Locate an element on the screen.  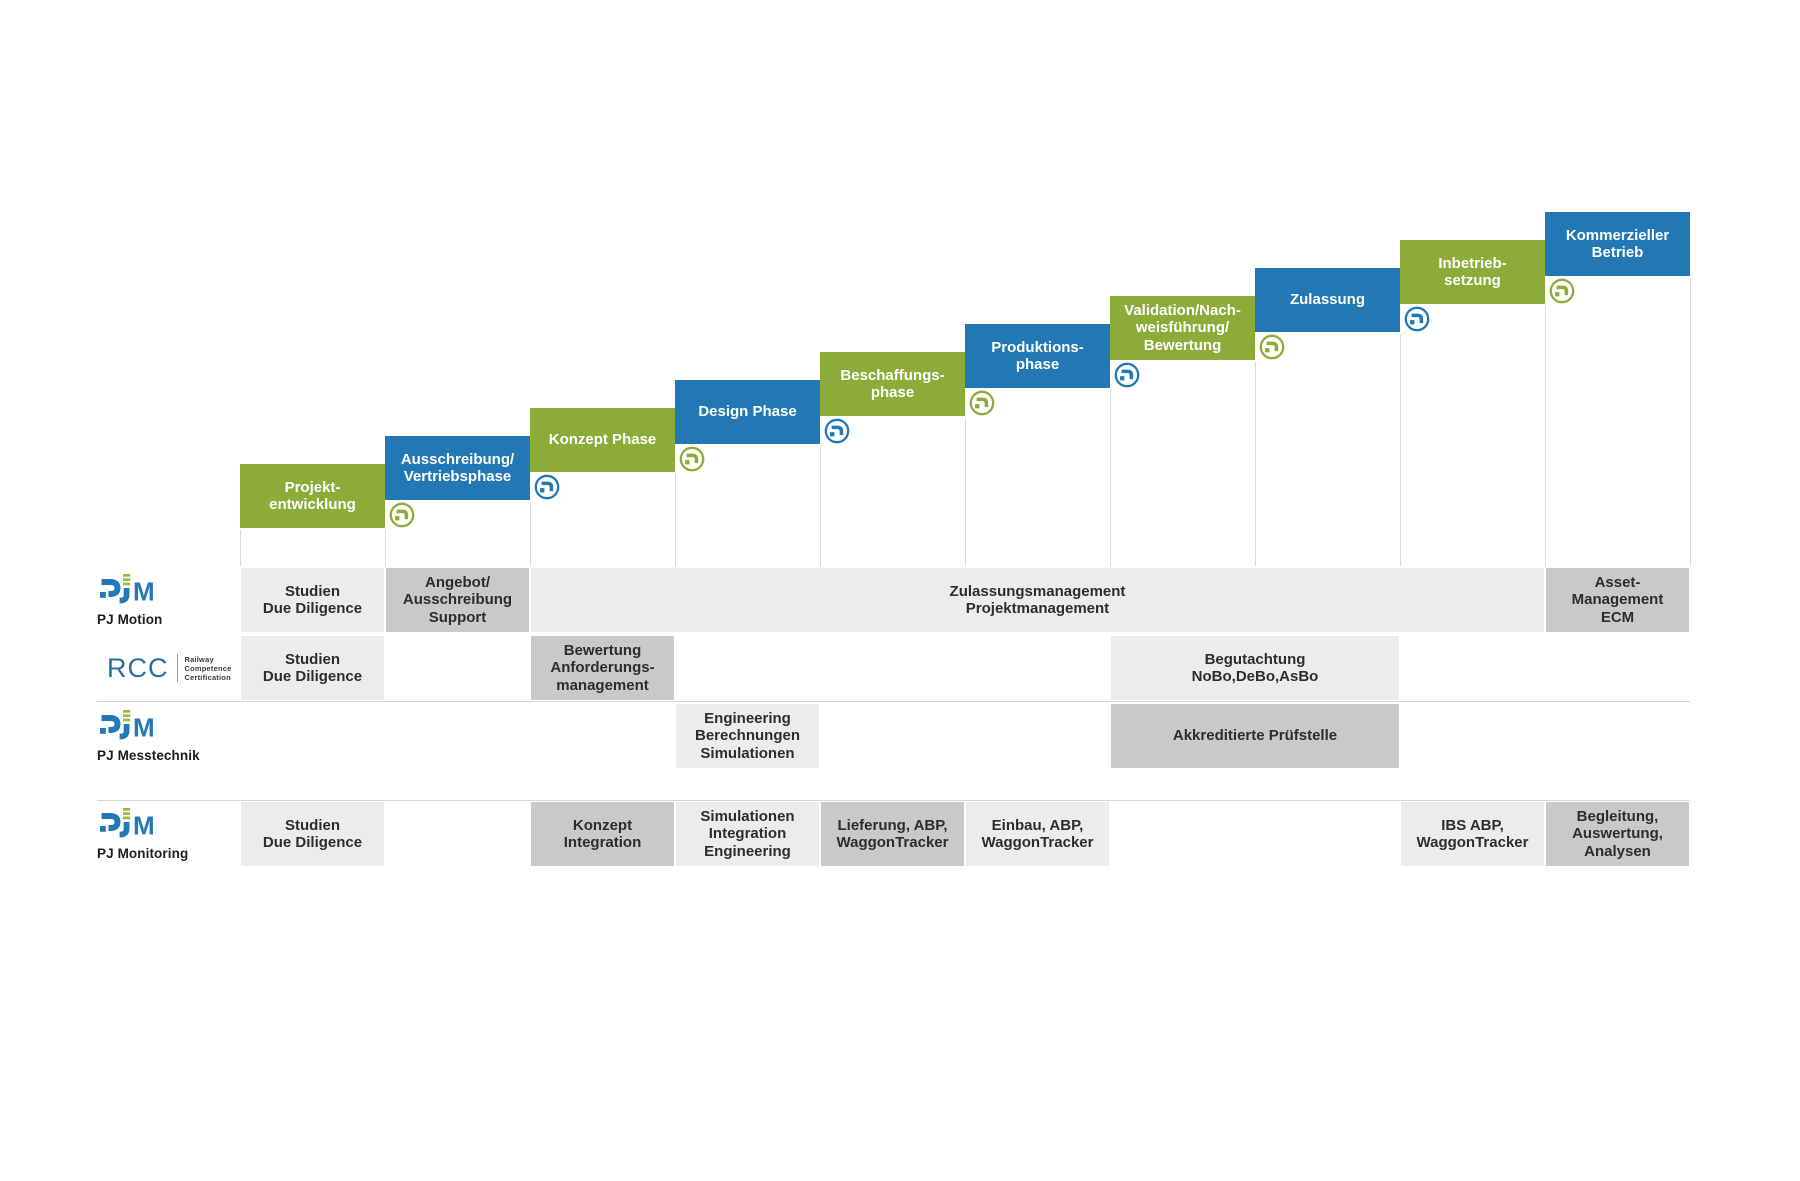
activity-cell-line: Anforderungs- is located at coordinates (602, 668).